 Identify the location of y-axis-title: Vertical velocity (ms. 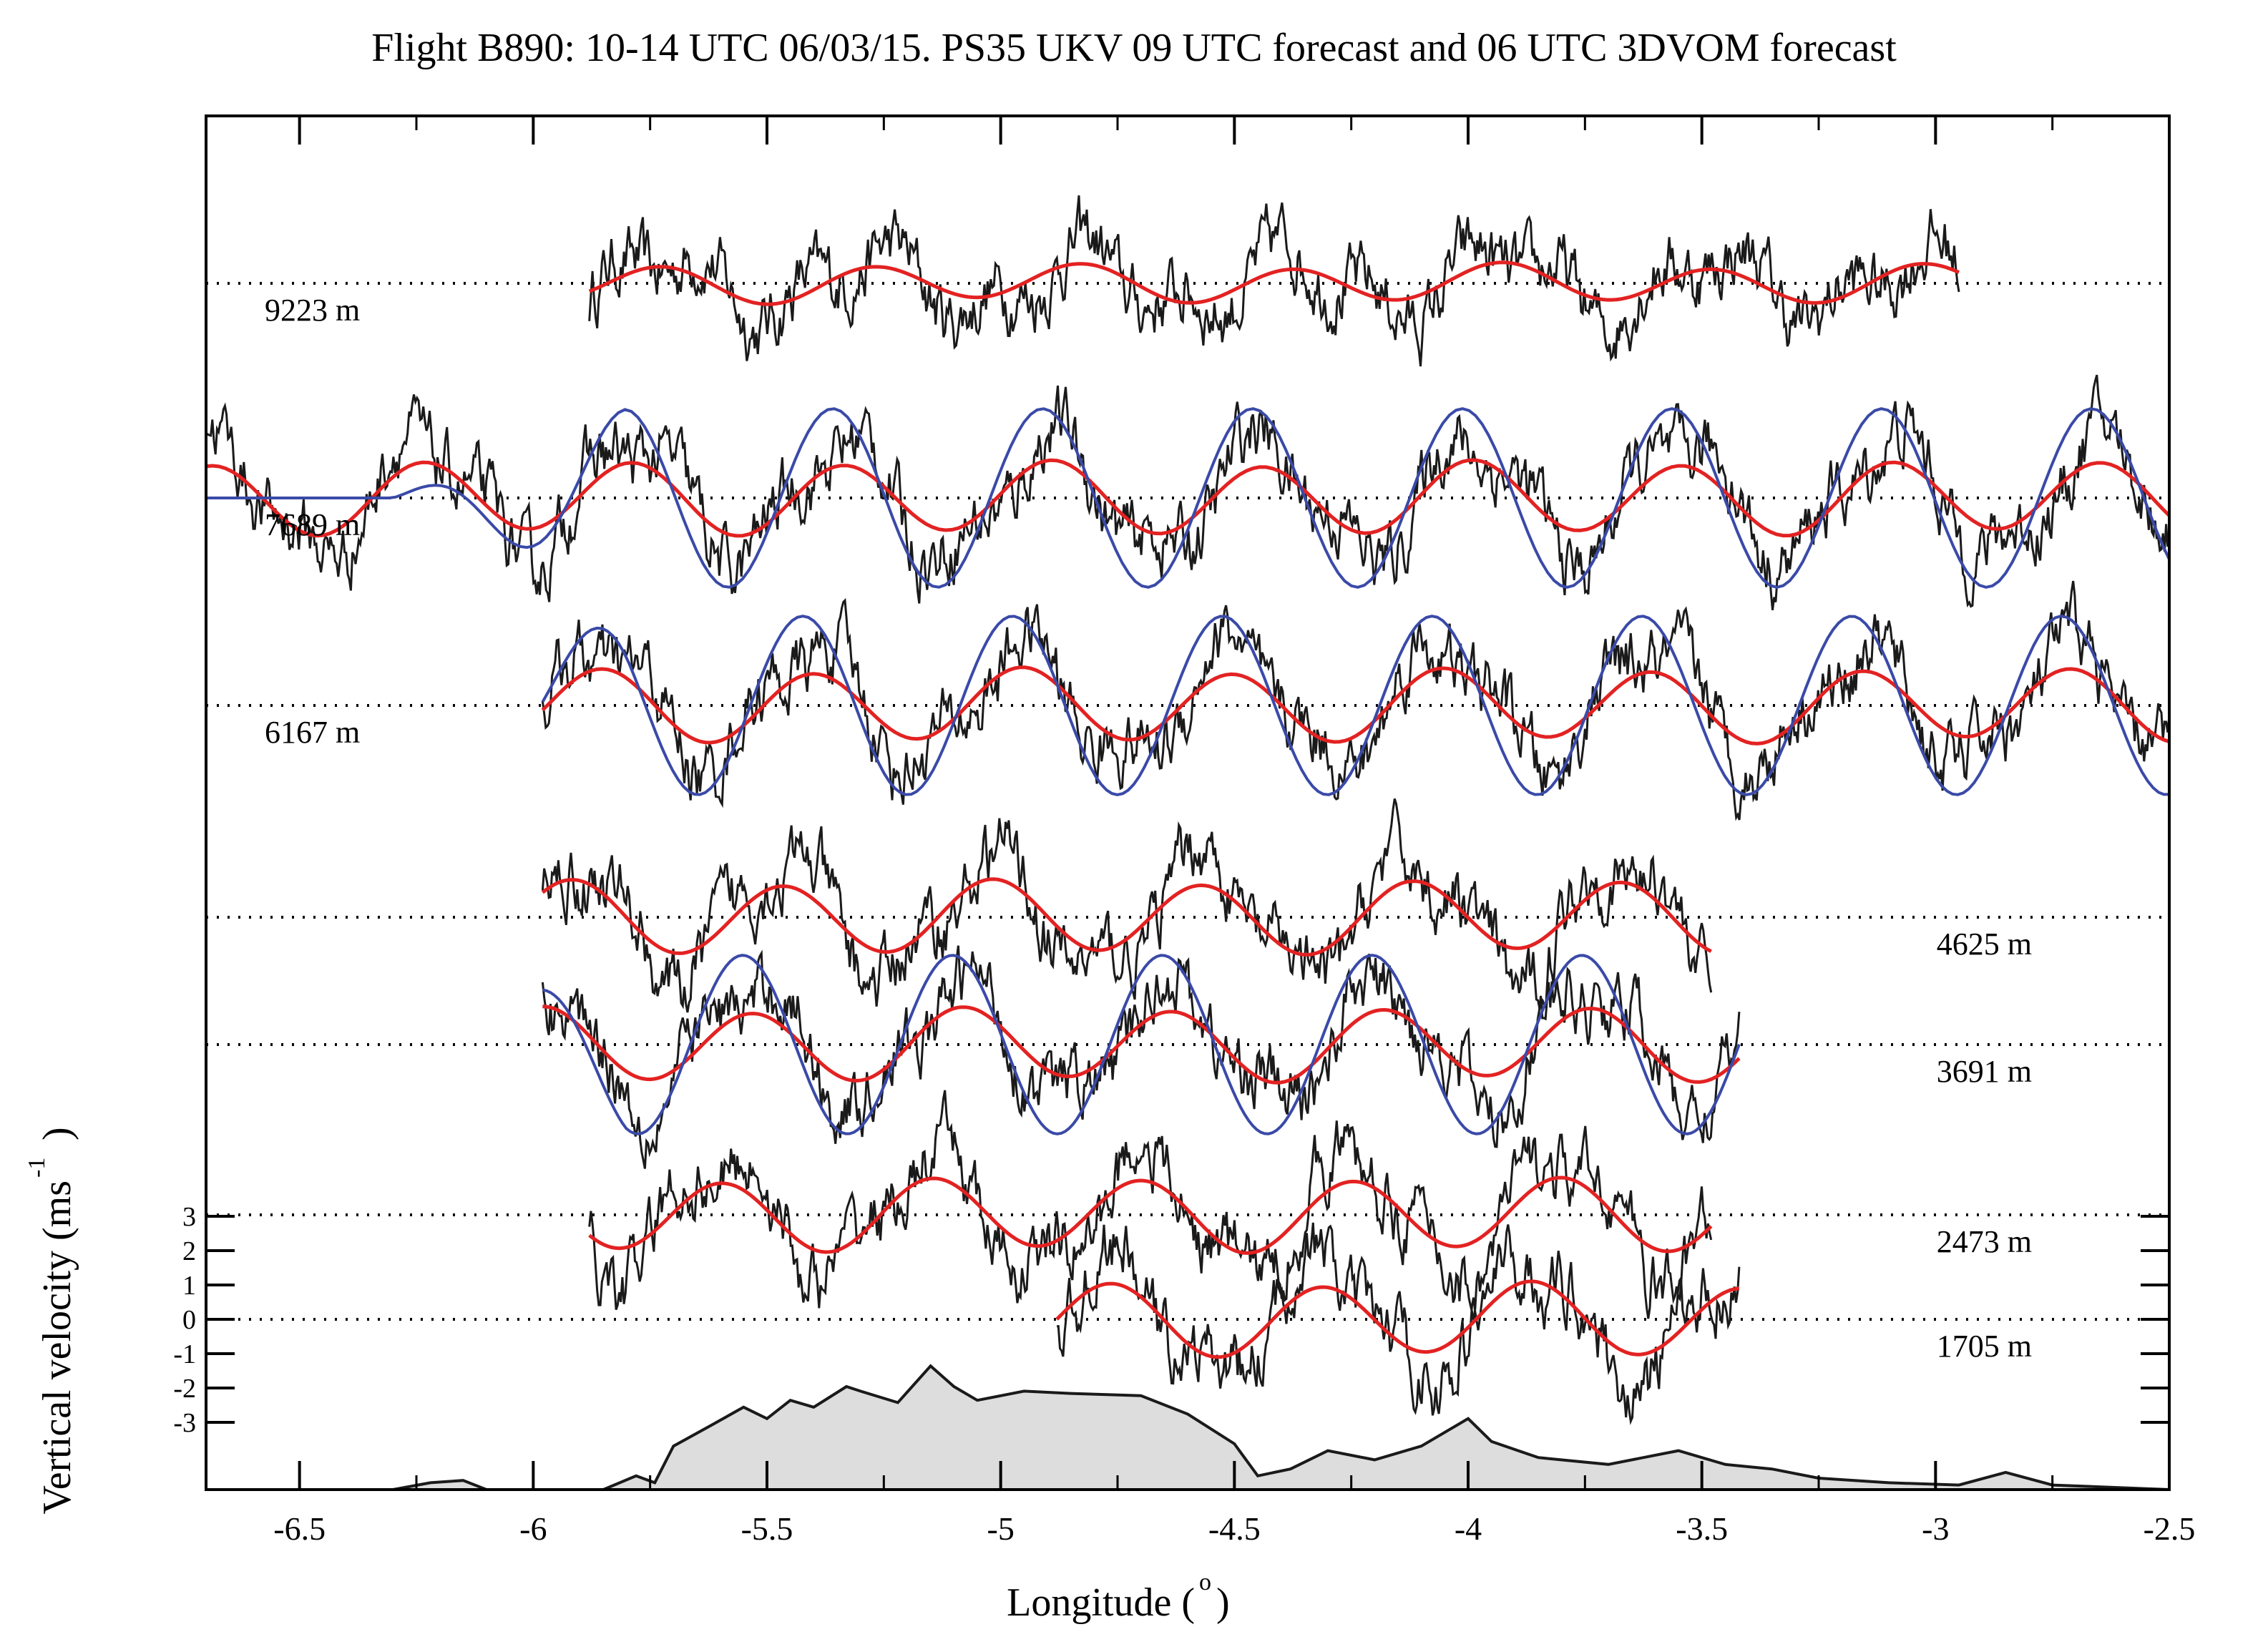
(57, 1348).